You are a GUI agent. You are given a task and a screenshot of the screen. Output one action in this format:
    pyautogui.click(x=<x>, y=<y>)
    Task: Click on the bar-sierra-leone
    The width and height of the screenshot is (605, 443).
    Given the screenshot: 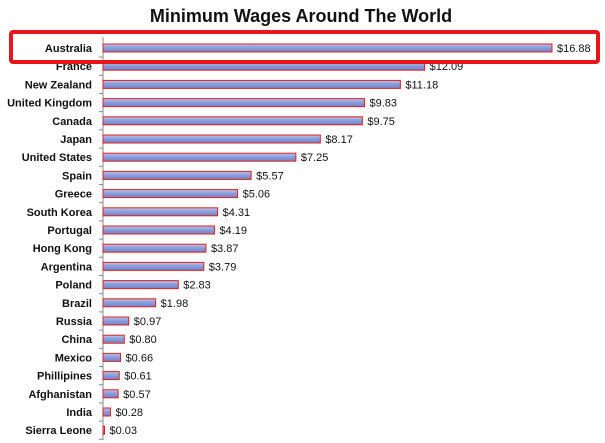 What is the action you would take?
    pyautogui.click(x=103, y=430)
    